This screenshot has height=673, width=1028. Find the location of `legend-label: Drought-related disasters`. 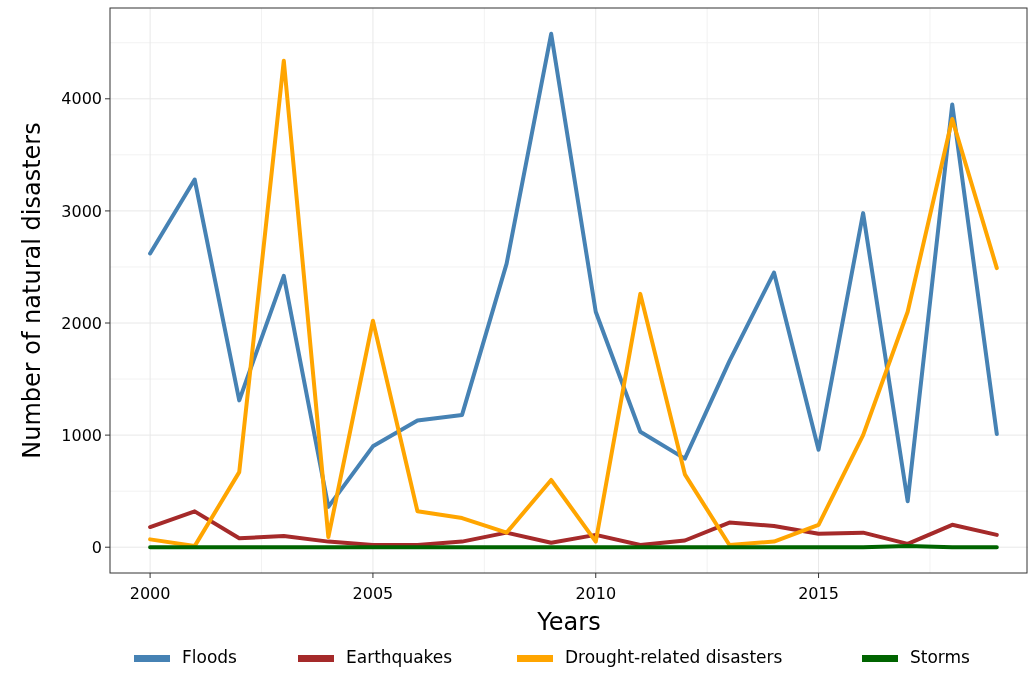

legend-label: Drought-related disasters is located at coordinates (674, 656).